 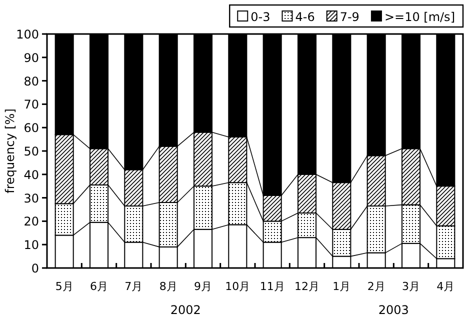 What do you see at coordinates (31, 198) in the screenshot?
I see `y-tick-label: 30` at bounding box center [31, 198].